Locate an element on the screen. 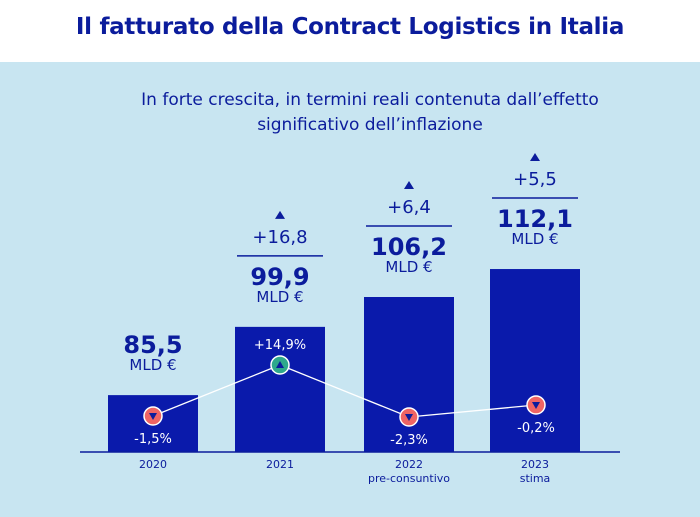  x-tick-label: 2020 is located at coordinates (153, 464).